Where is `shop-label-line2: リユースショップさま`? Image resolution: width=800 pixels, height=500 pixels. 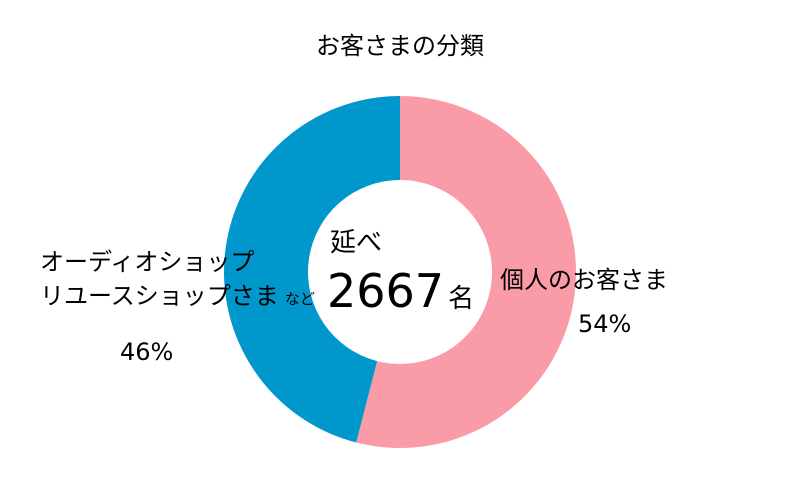
shop-label-line2: リユースショップさま is located at coordinates (159, 296).